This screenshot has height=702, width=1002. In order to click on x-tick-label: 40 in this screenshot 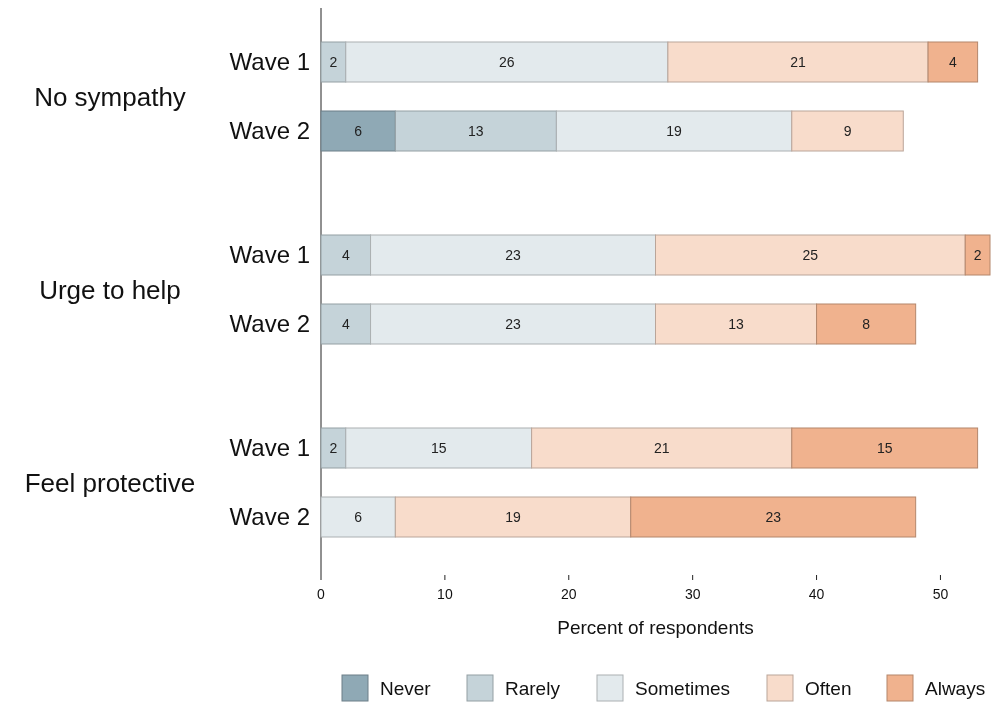, I will do `click(816, 594)`.